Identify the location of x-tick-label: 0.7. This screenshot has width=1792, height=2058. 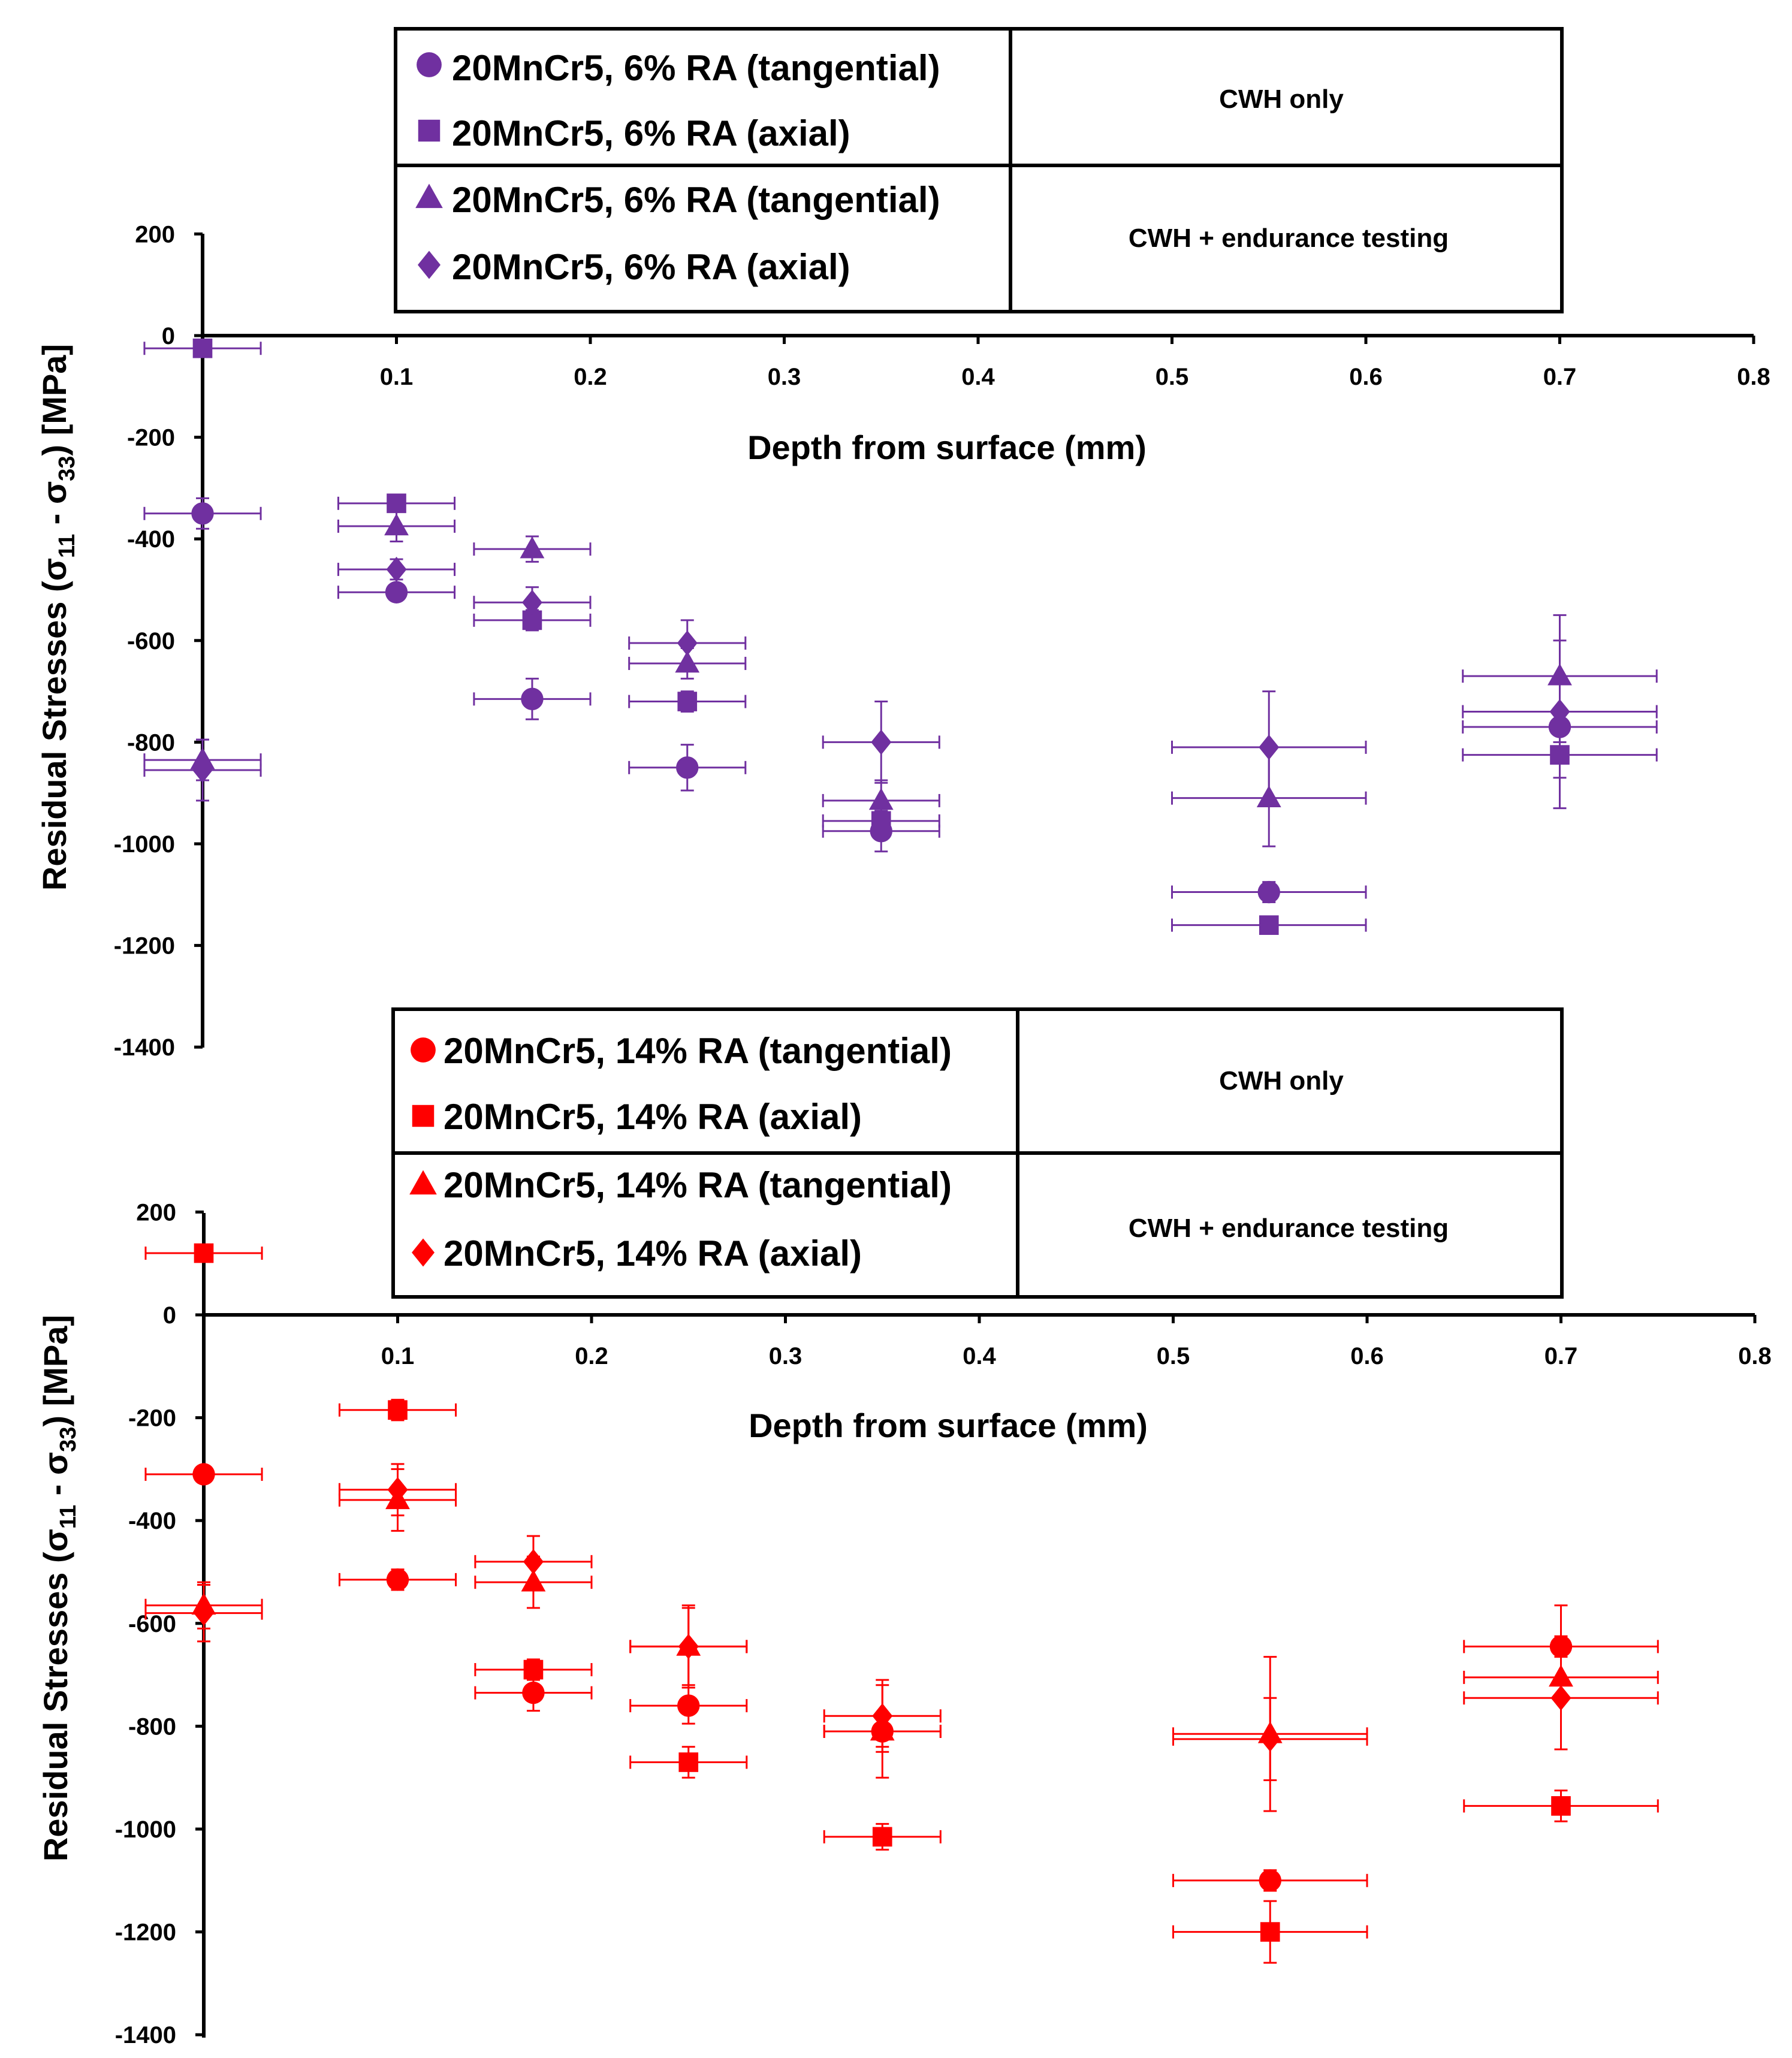
(1561, 1356).